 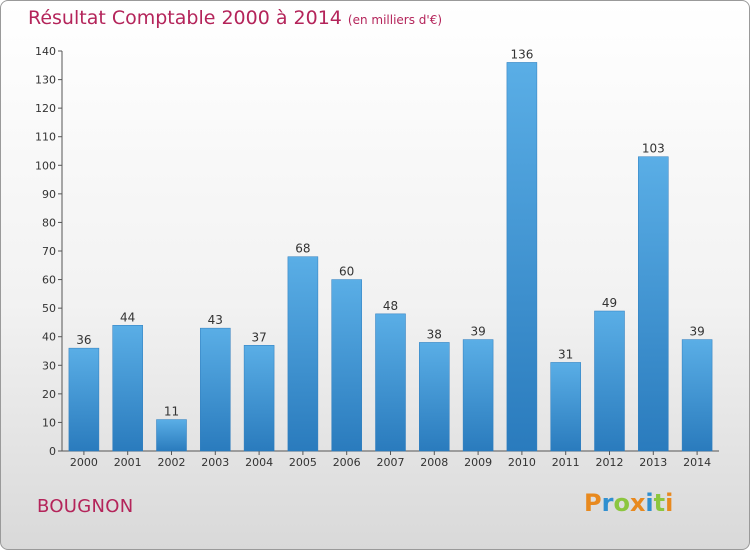 I want to click on x-tick-label: 2005, so click(x=303, y=462).